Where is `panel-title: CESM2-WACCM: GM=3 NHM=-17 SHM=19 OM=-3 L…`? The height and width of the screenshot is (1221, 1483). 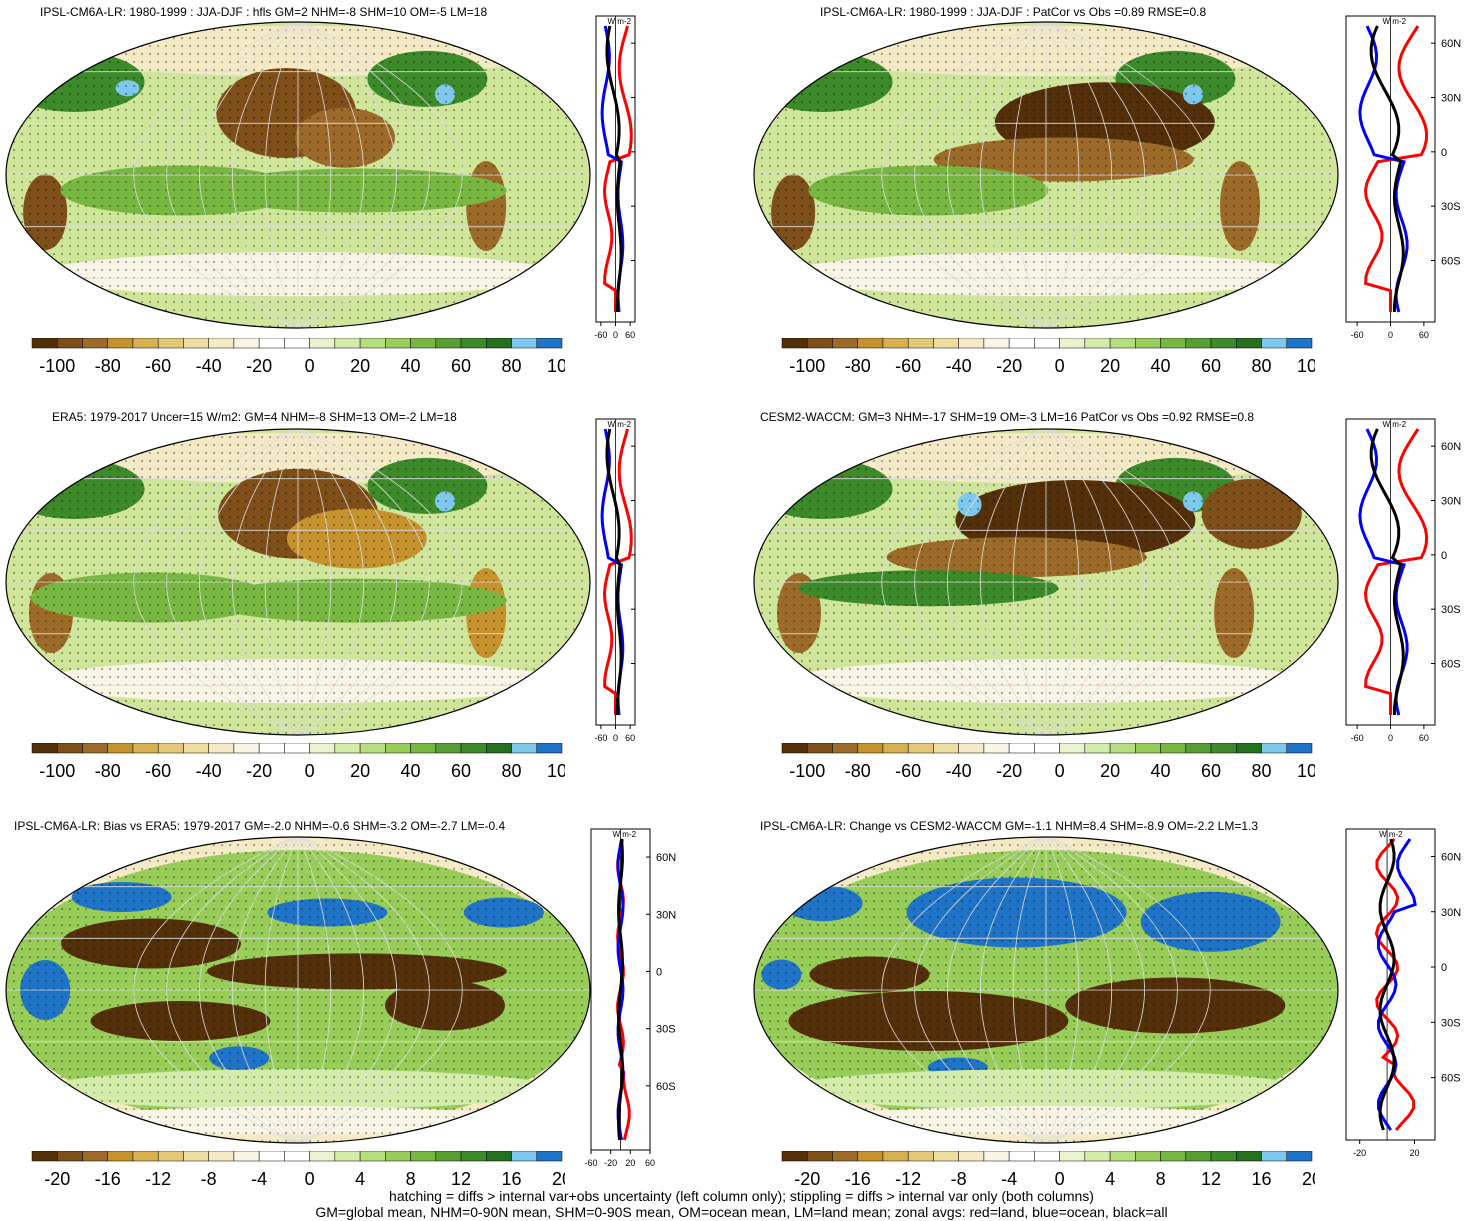
panel-title: CESM2-WACCM: GM=3 NHM=-17 SHM=19 OM=-3 L… is located at coordinates (1007, 417).